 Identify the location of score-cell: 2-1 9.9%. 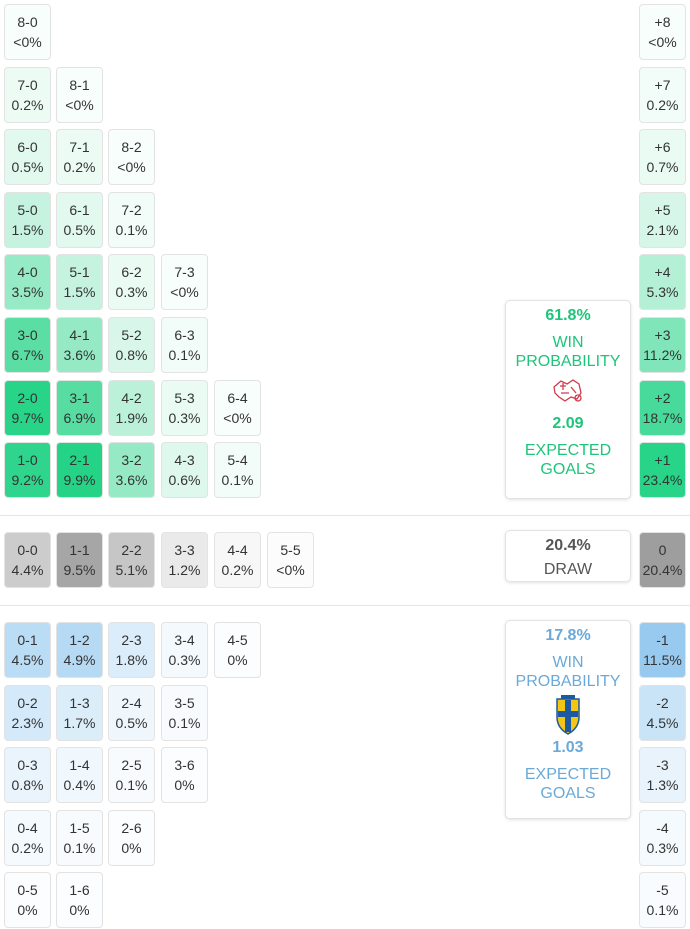
(79, 470).